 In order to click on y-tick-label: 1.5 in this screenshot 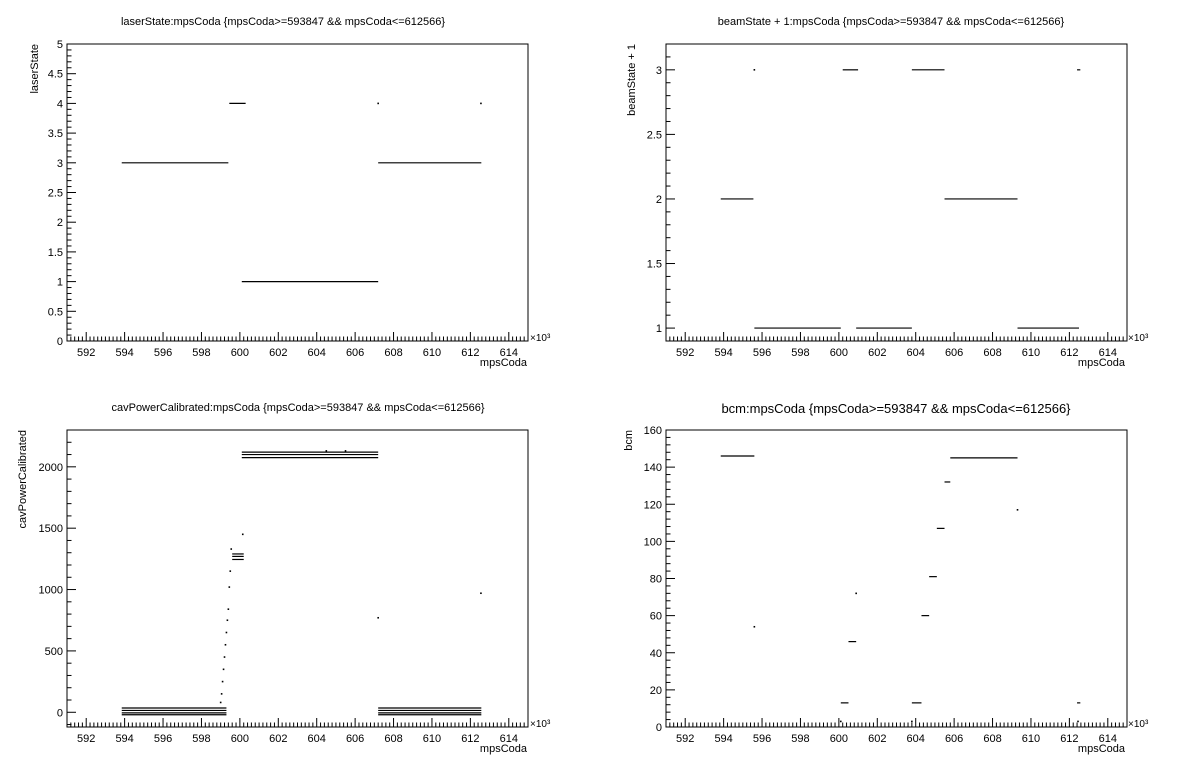, I will do `click(654, 265)`.